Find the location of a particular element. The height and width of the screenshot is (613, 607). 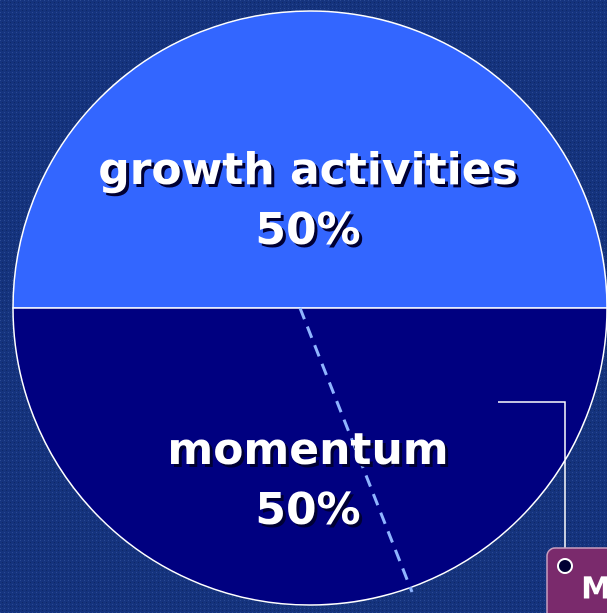

connector is located at coordinates (532, 483).